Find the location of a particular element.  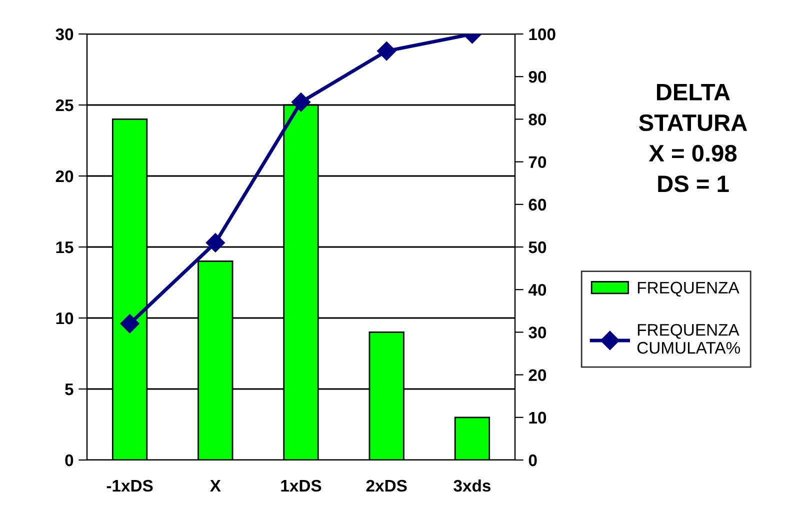

x-tick-label: X is located at coordinates (215, 486).